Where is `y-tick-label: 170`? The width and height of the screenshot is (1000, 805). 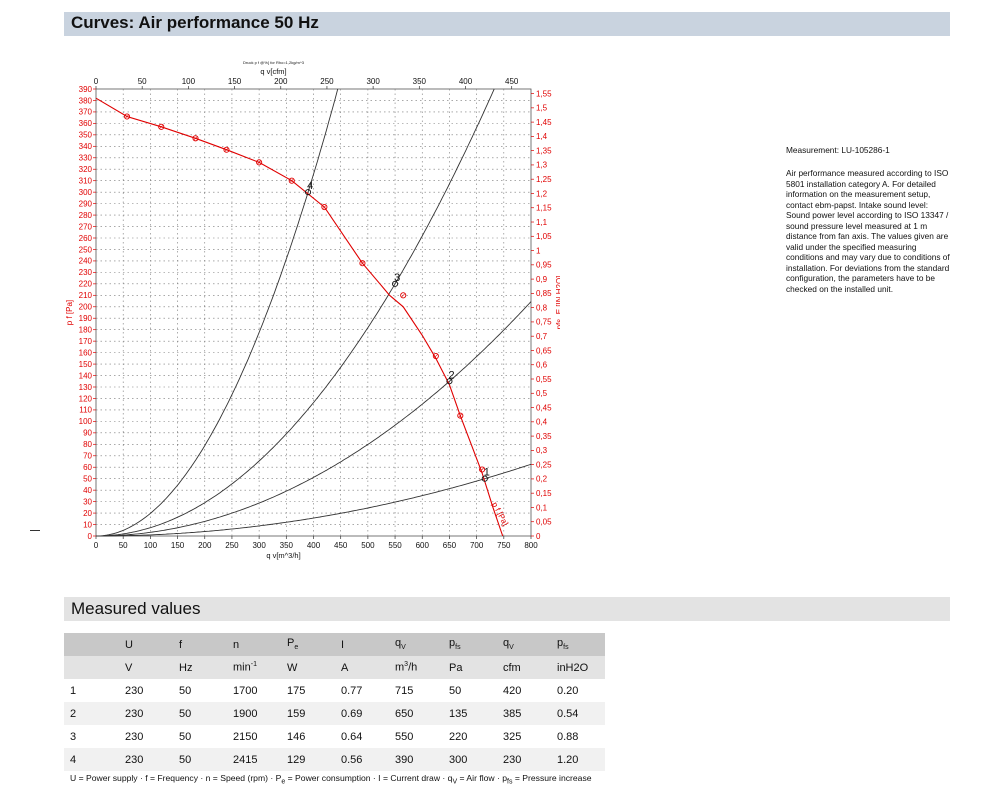
y-tick-label: 170 is located at coordinates (86, 341).